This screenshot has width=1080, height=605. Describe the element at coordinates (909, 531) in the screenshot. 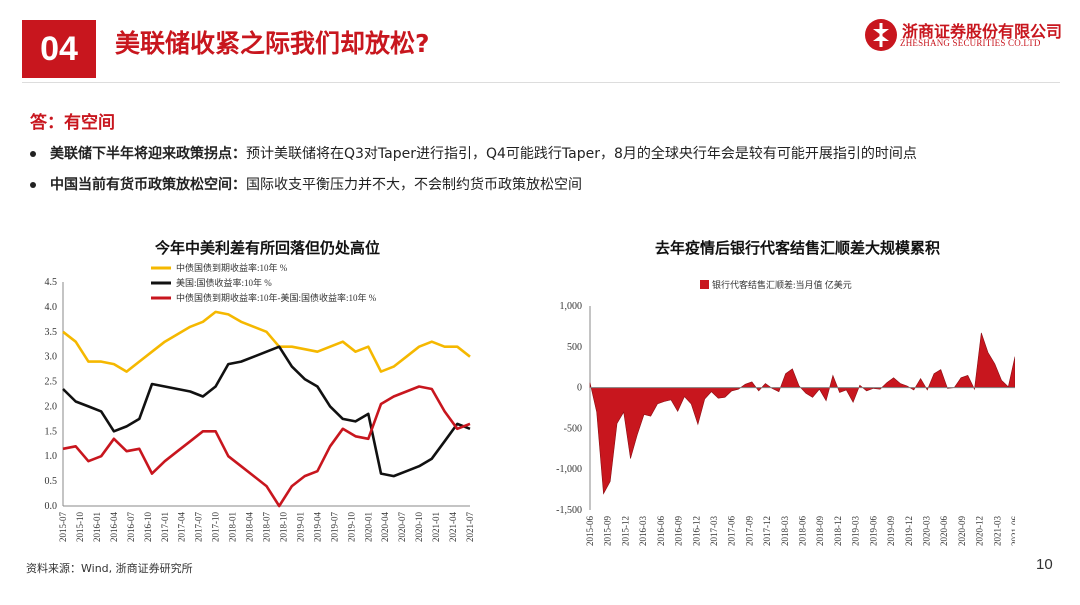

I see `x-tick-label: 2019-12` at that location.